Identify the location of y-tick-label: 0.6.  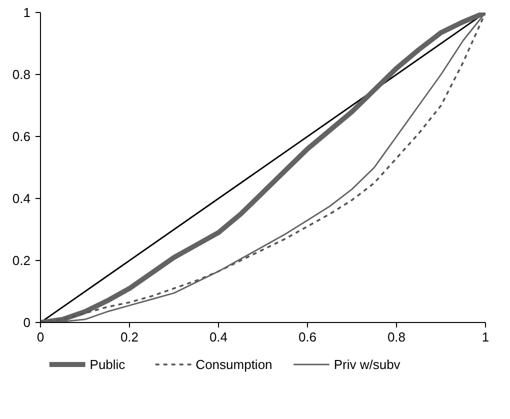
(21, 136).